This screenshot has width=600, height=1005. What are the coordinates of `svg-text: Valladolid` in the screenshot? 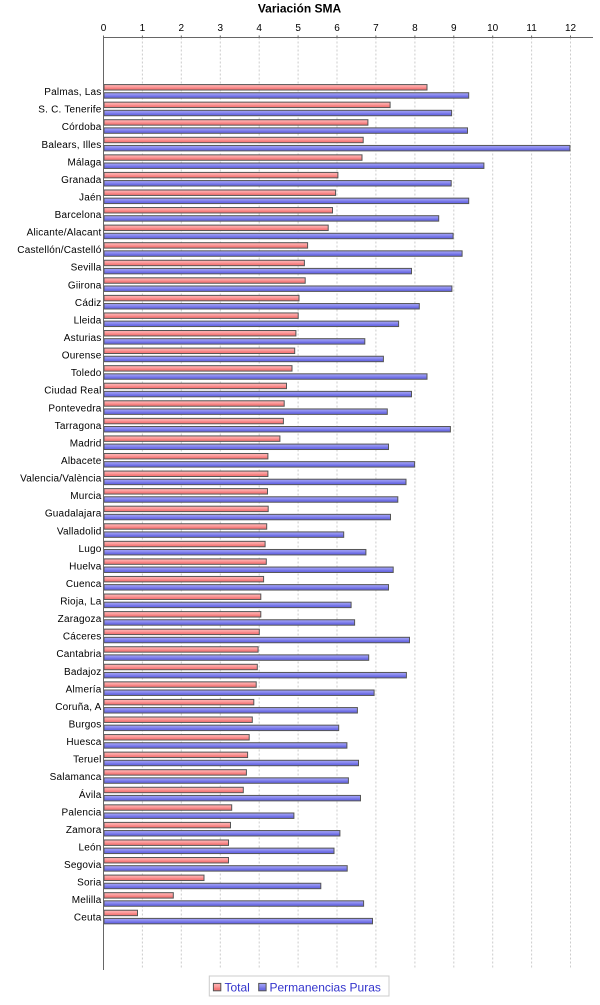 It's located at (79, 531).